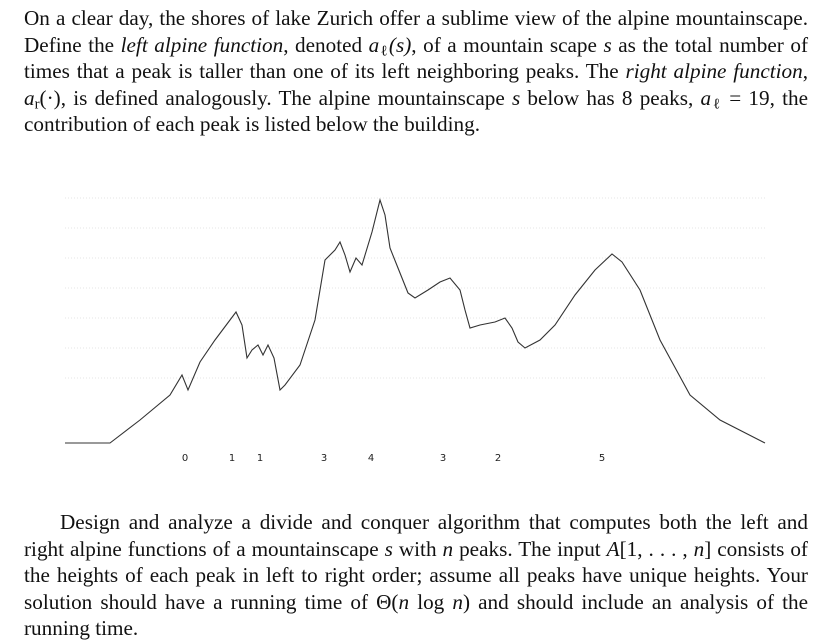  Describe the element at coordinates (50, 97) in the screenshot. I see `math: (·)` at that location.